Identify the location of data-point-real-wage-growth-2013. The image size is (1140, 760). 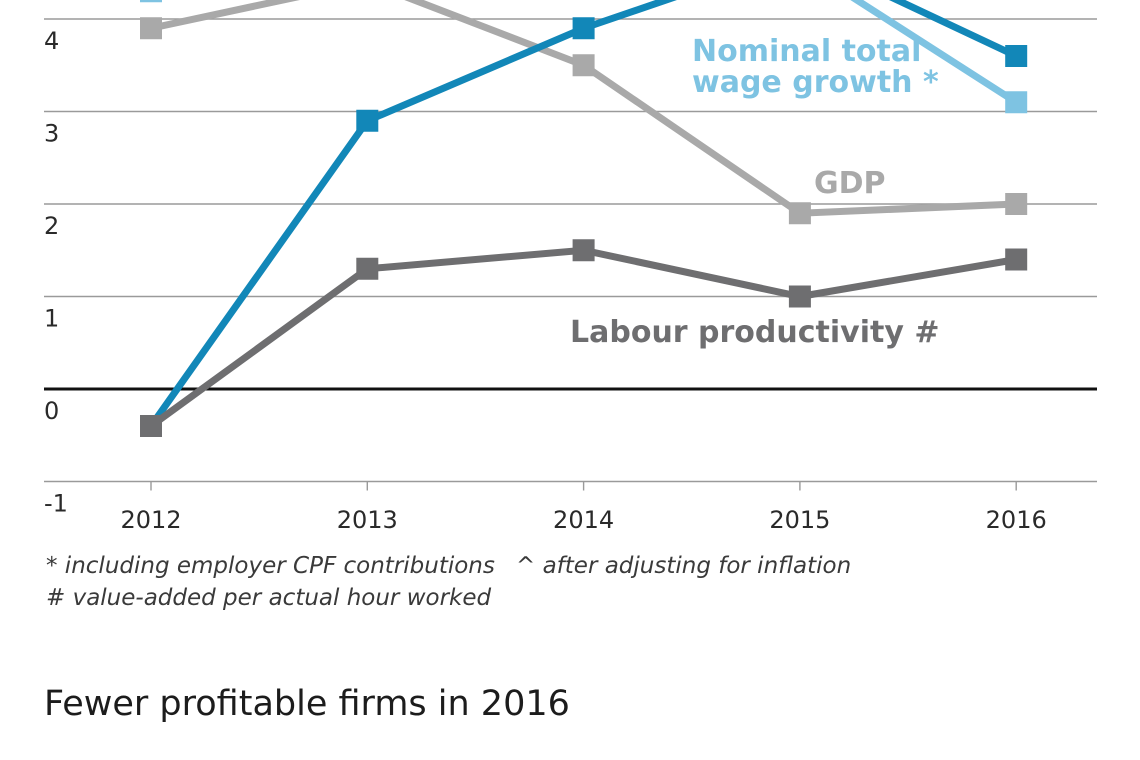
(367, 120).